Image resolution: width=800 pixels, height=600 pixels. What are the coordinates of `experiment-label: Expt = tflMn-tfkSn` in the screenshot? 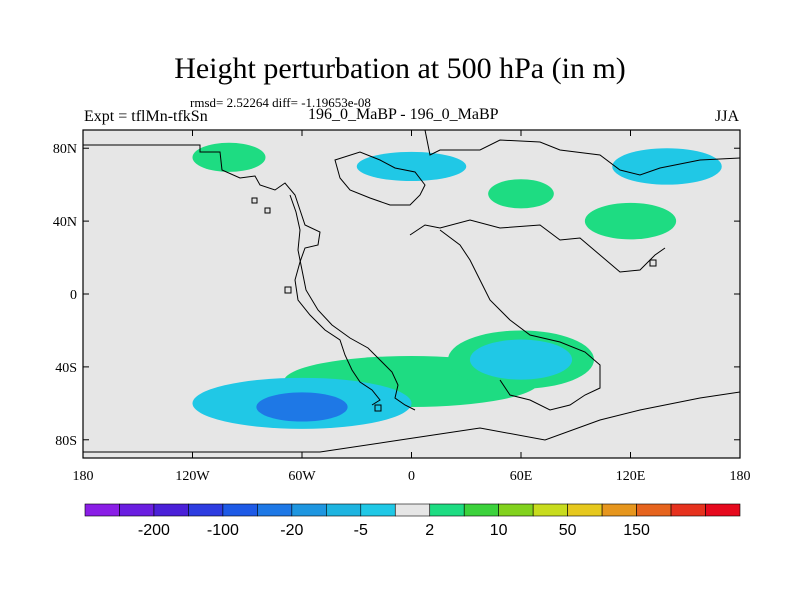 It's located at (146, 116).